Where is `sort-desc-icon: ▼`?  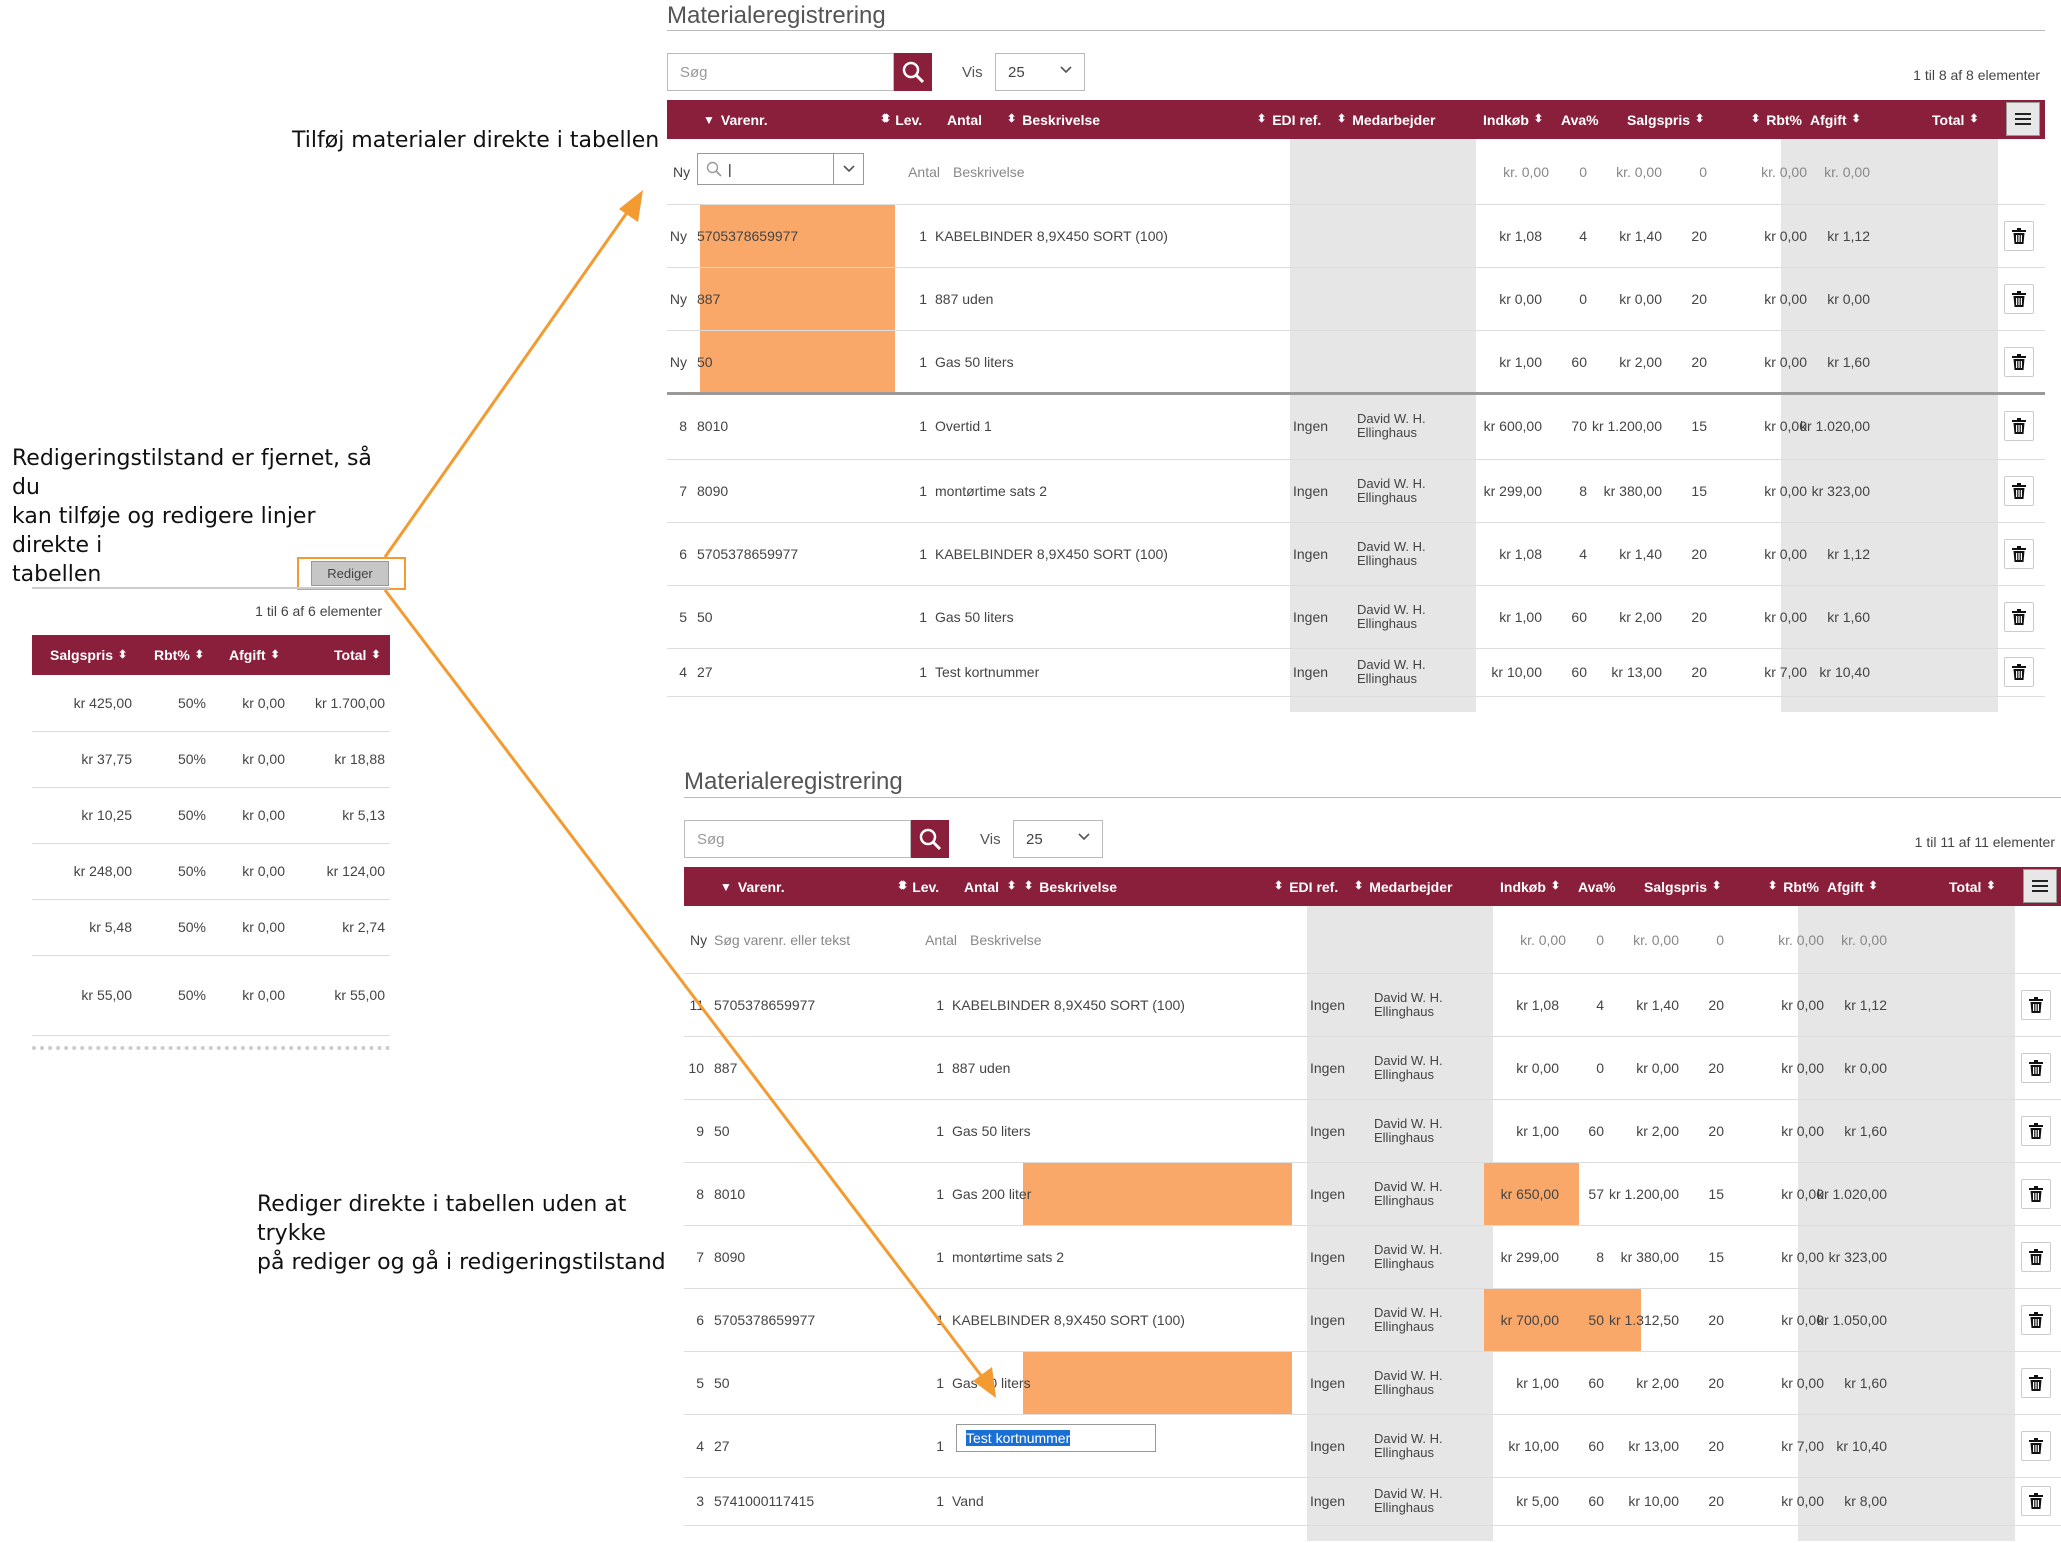
sort-desc-icon: ▼ is located at coordinates (726, 886).